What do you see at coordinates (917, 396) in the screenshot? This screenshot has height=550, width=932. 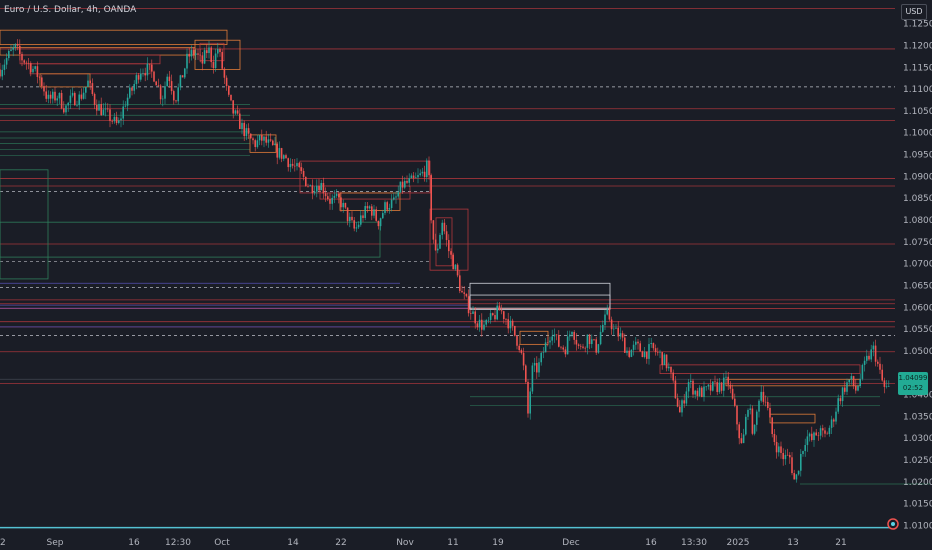 I see `price-tick-label: 1.04000` at bounding box center [917, 396].